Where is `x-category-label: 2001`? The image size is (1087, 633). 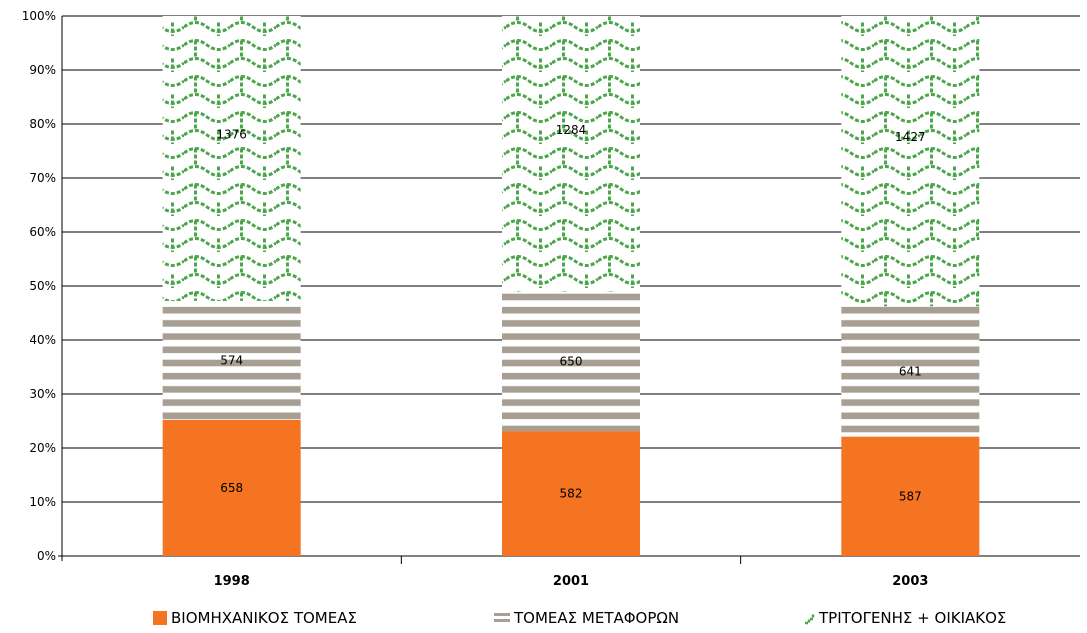 x-category-label: 2001 is located at coordinates (571, 581).